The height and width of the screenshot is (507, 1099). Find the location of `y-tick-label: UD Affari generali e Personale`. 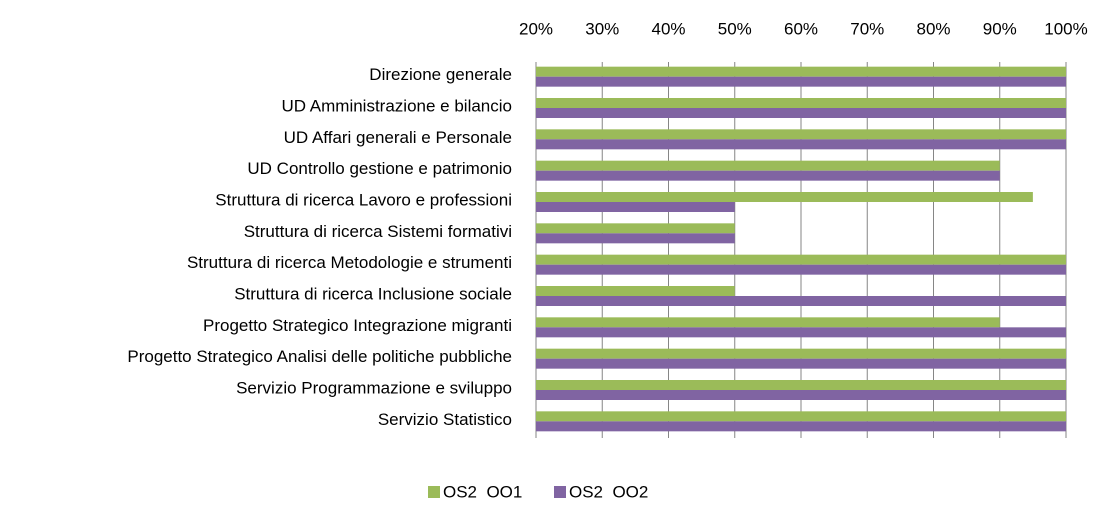

y-tick-label: UD Affari generali e Personale is located at coordinates (398, 137).